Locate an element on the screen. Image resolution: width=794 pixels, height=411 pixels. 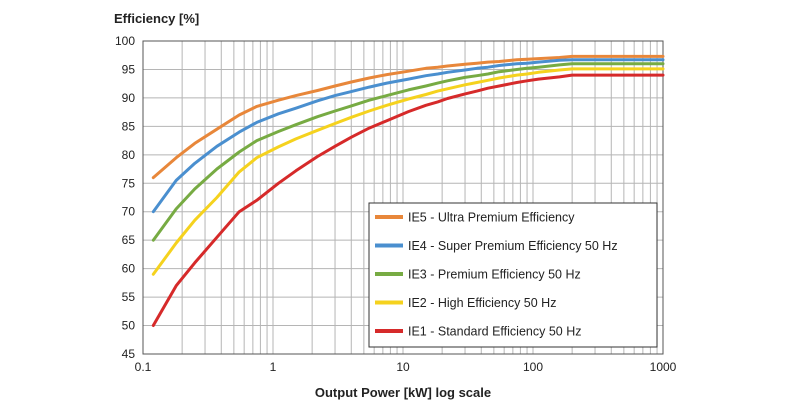
y-tick-label: 45 is located at coordinates (129, 354).